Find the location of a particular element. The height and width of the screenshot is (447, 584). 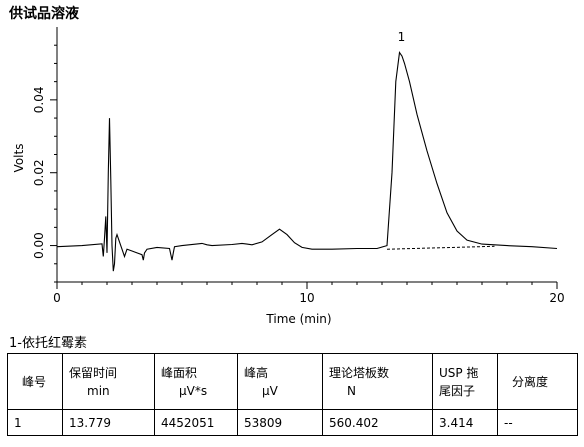

header-line: 峰高 is located at coordinates (256, 372).